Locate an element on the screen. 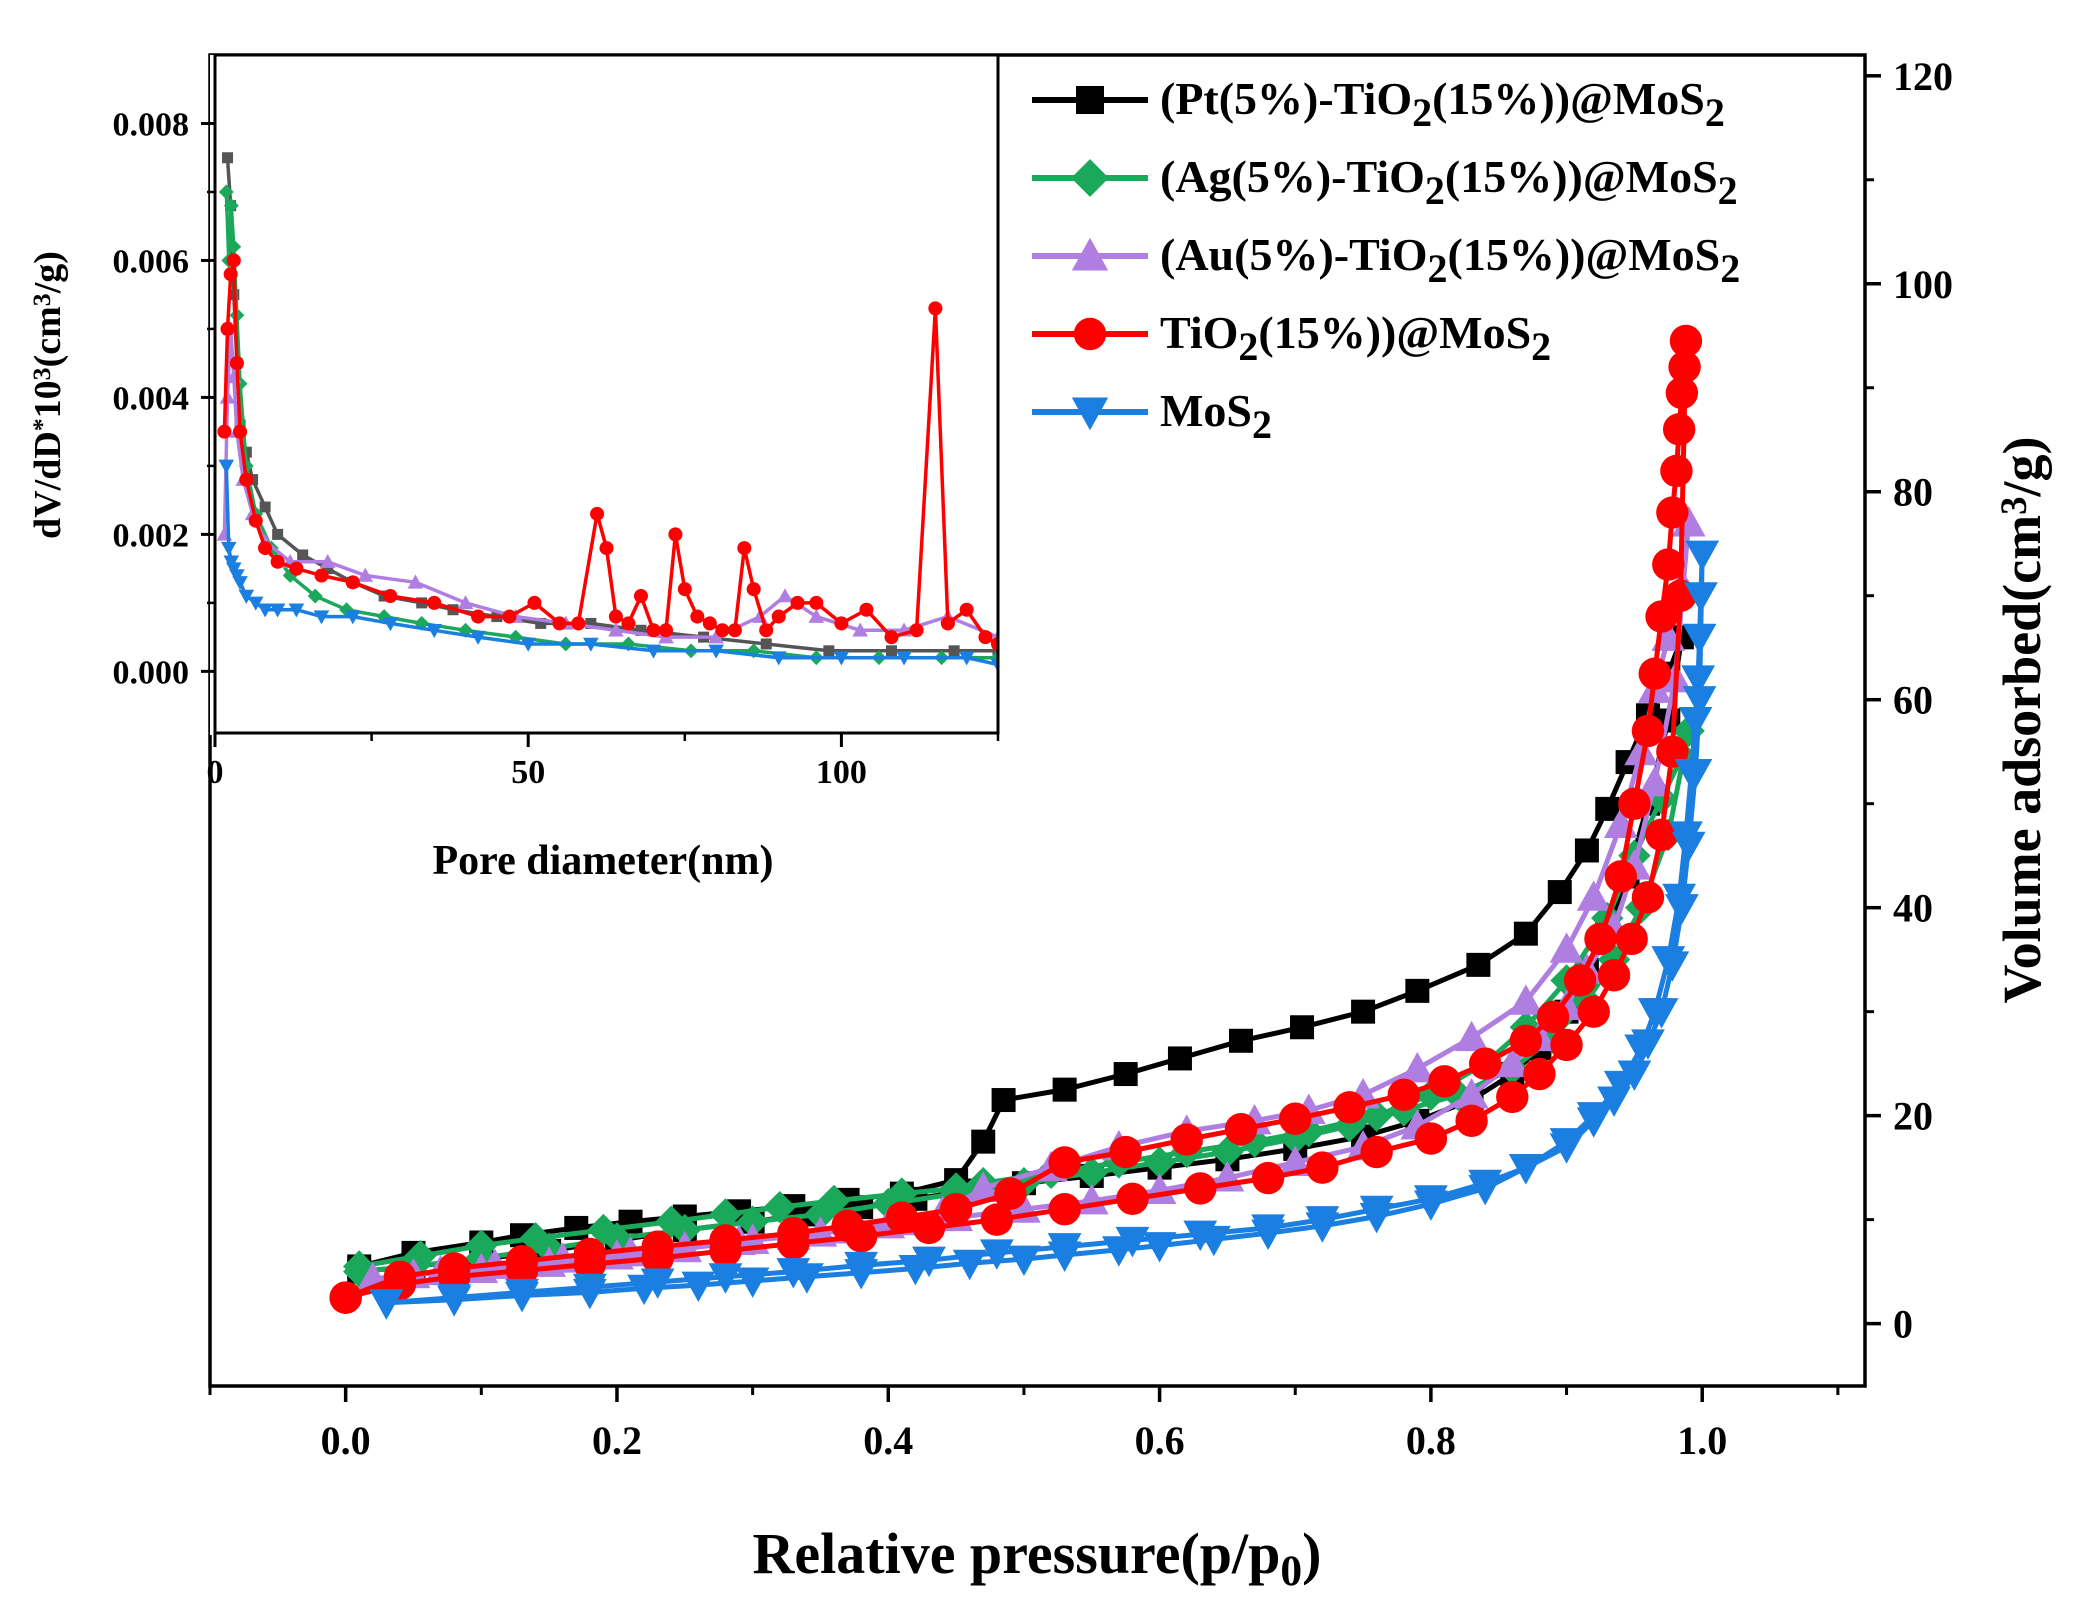  legend-label: (Ag(5%)-TiO2(15%))@MoS2 is located at coordinates (1449, 182).